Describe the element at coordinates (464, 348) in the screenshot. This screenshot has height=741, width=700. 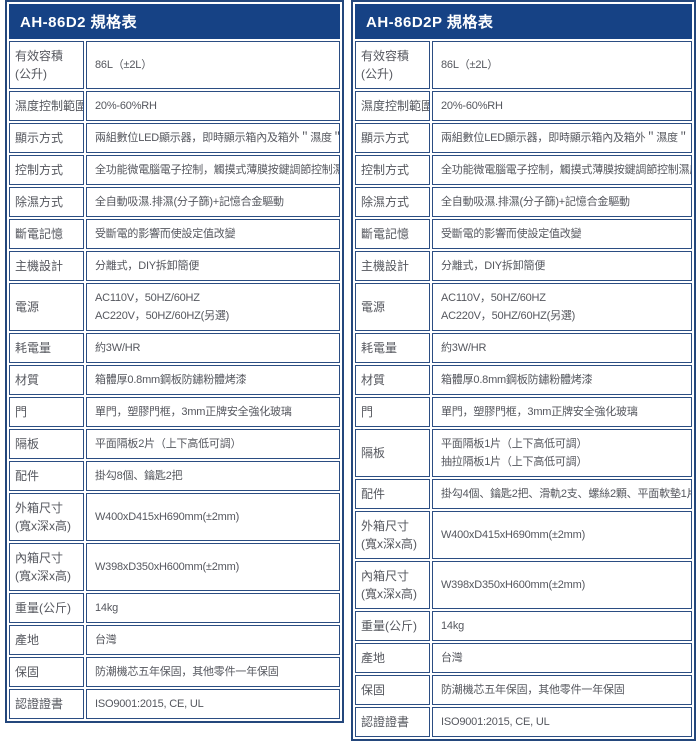
I see `spec-value-line: 約3W/HR` at that location.